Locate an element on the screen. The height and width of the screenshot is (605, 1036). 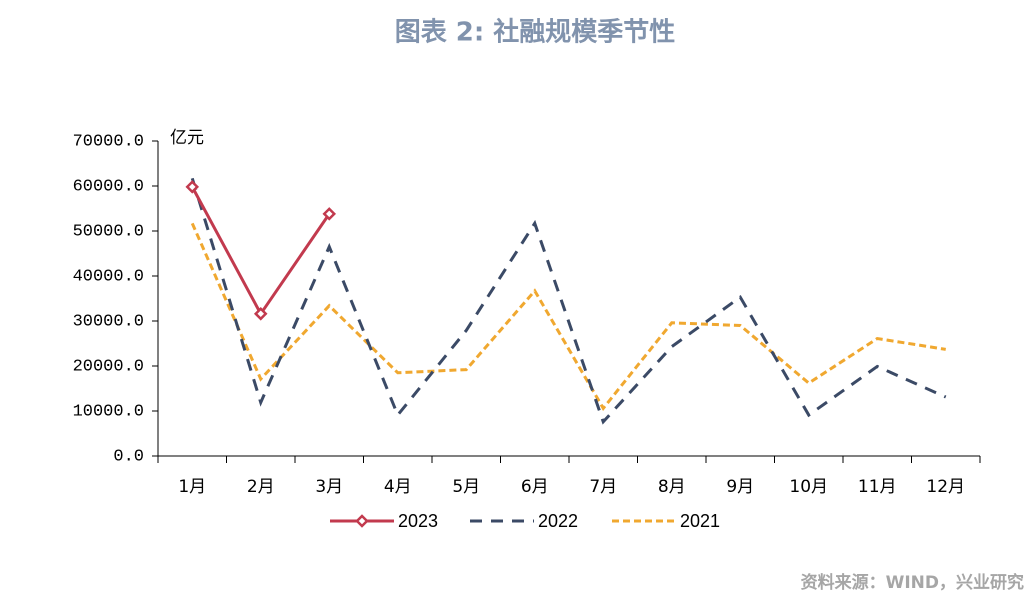
y-unit: 亿元 is located at coordinates (187, 138).